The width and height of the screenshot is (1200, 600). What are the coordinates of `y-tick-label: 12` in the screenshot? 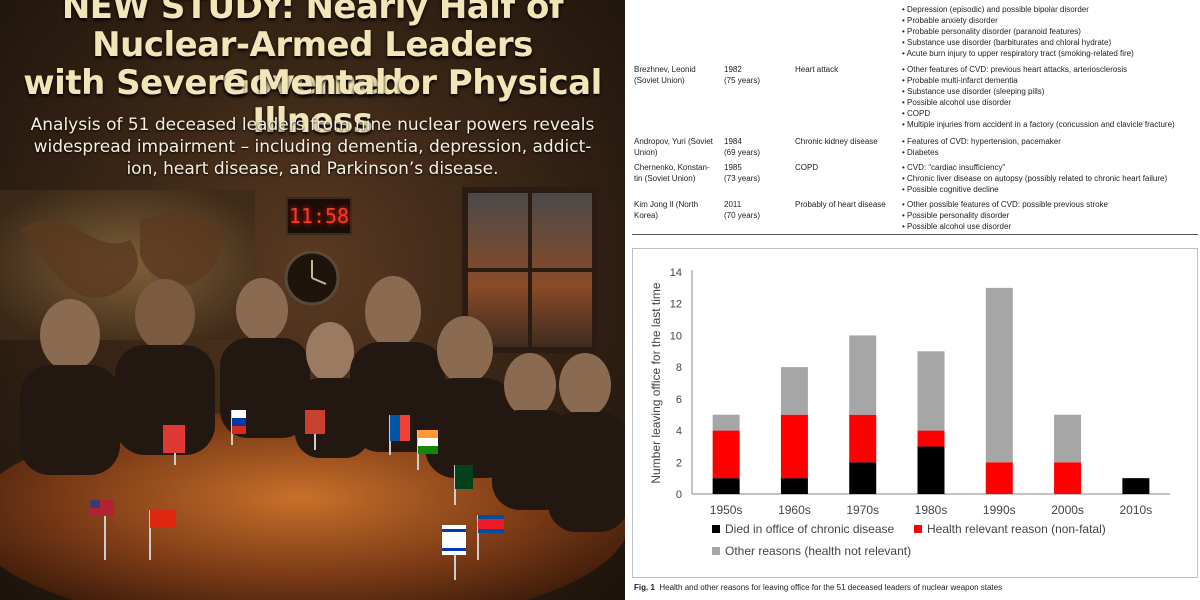 It's located at (676, 305).